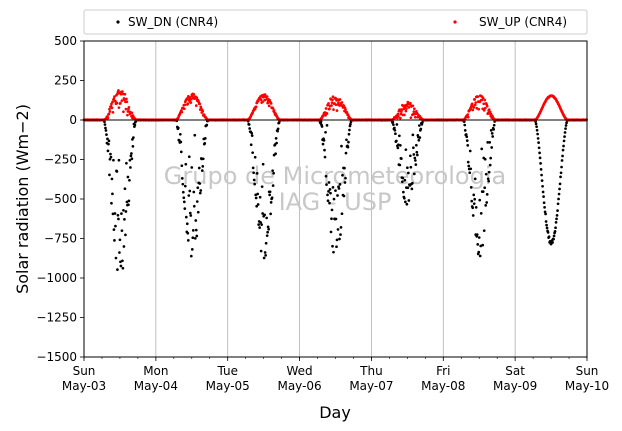  What do you see at coordinates (335, 176) in the screenshot?
I see `watermark-line-1: Grupo de Micrometeorologia` at bounding box center [335, 176].